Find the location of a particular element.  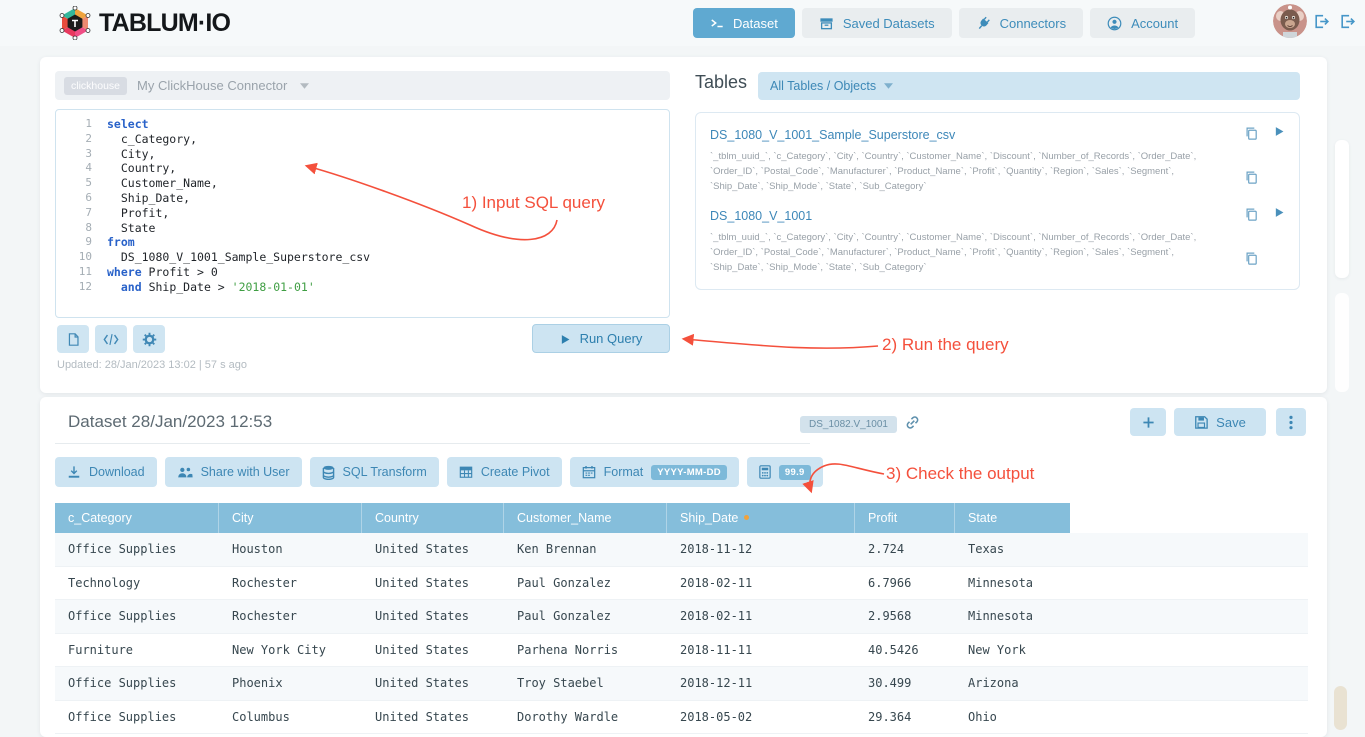

plug-icon is located at coordinates (983, 23).